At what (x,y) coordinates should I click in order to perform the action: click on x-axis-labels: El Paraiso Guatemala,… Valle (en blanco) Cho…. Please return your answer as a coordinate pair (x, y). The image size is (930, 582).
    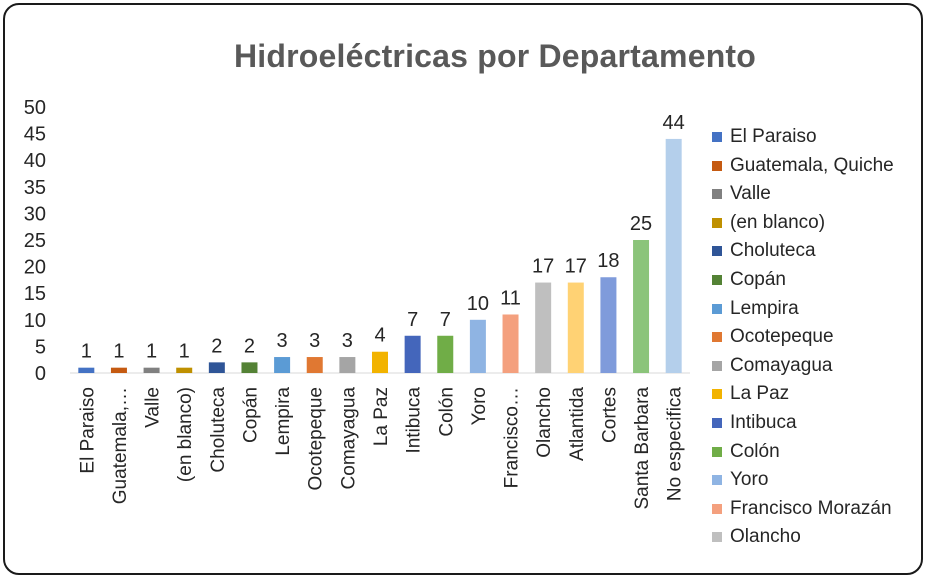
    Looking at the image, I should click on (381, 448).